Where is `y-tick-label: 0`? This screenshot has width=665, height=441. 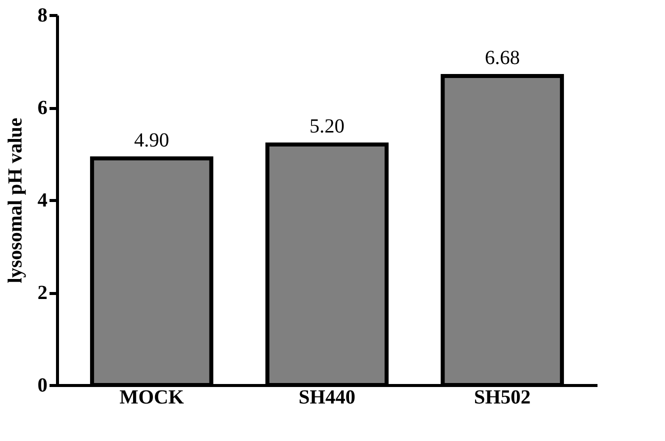 y-tick-label: 0 is located at coordinates (43, 385).